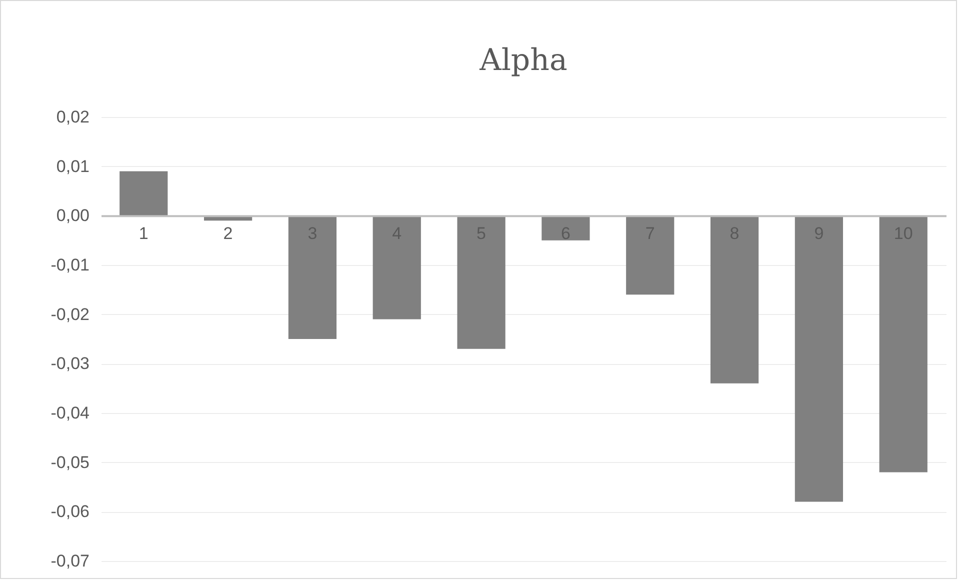 The width and height of the screenshot is (959, 581). What do you see at coordinates (73, 166) in the screenshot?
I see `y-tick-label: 0,01` at bounding box center [73, 166].